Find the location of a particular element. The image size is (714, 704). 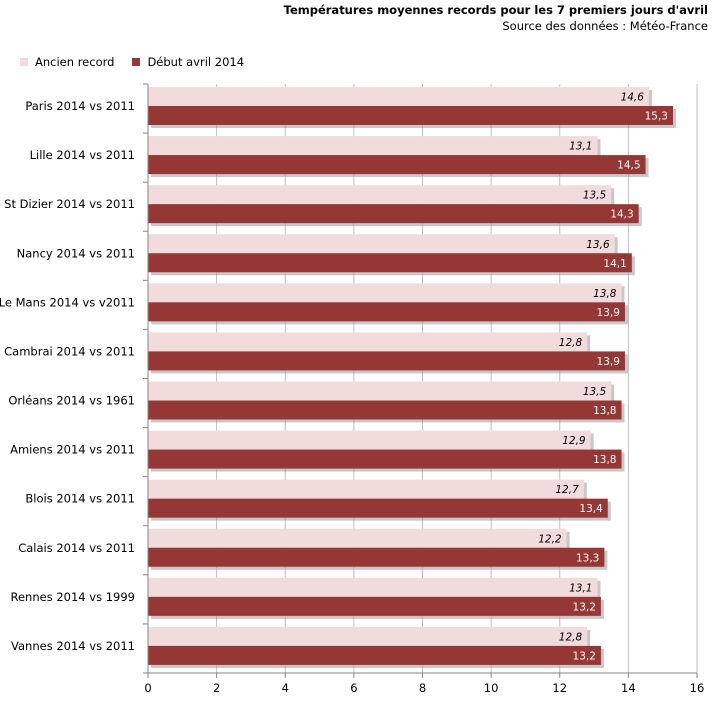

category-label: Lille 2014 vs 2011 is located at coordinates (82, 155).